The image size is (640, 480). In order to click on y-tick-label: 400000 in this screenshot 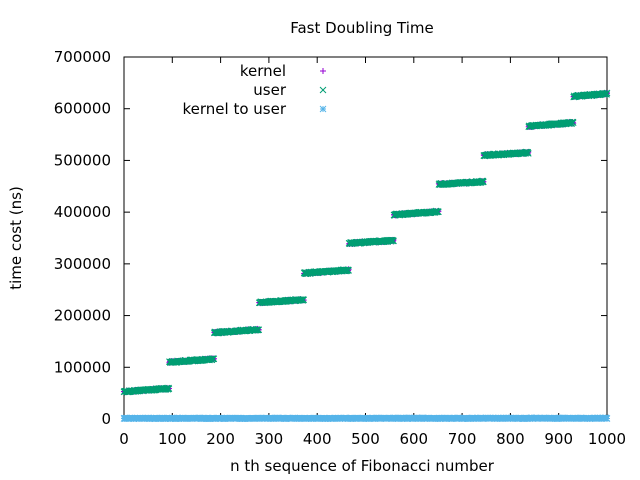, I will do `click(82, 212)`.